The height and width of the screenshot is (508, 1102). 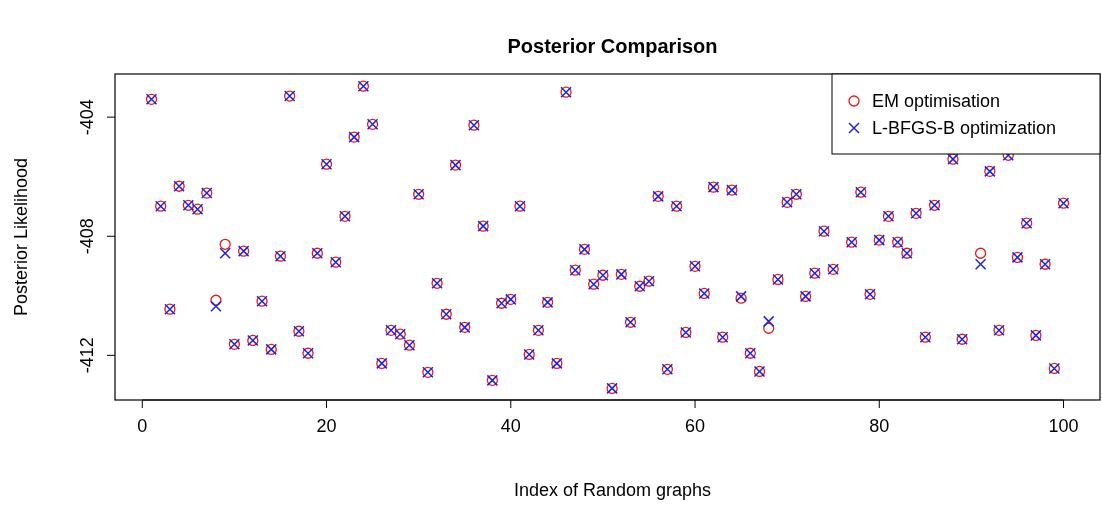 What do you see at coordinates (879, 426) in the screenshot?
I see `x-tick-label: 80` at bounding box center [879, 426].